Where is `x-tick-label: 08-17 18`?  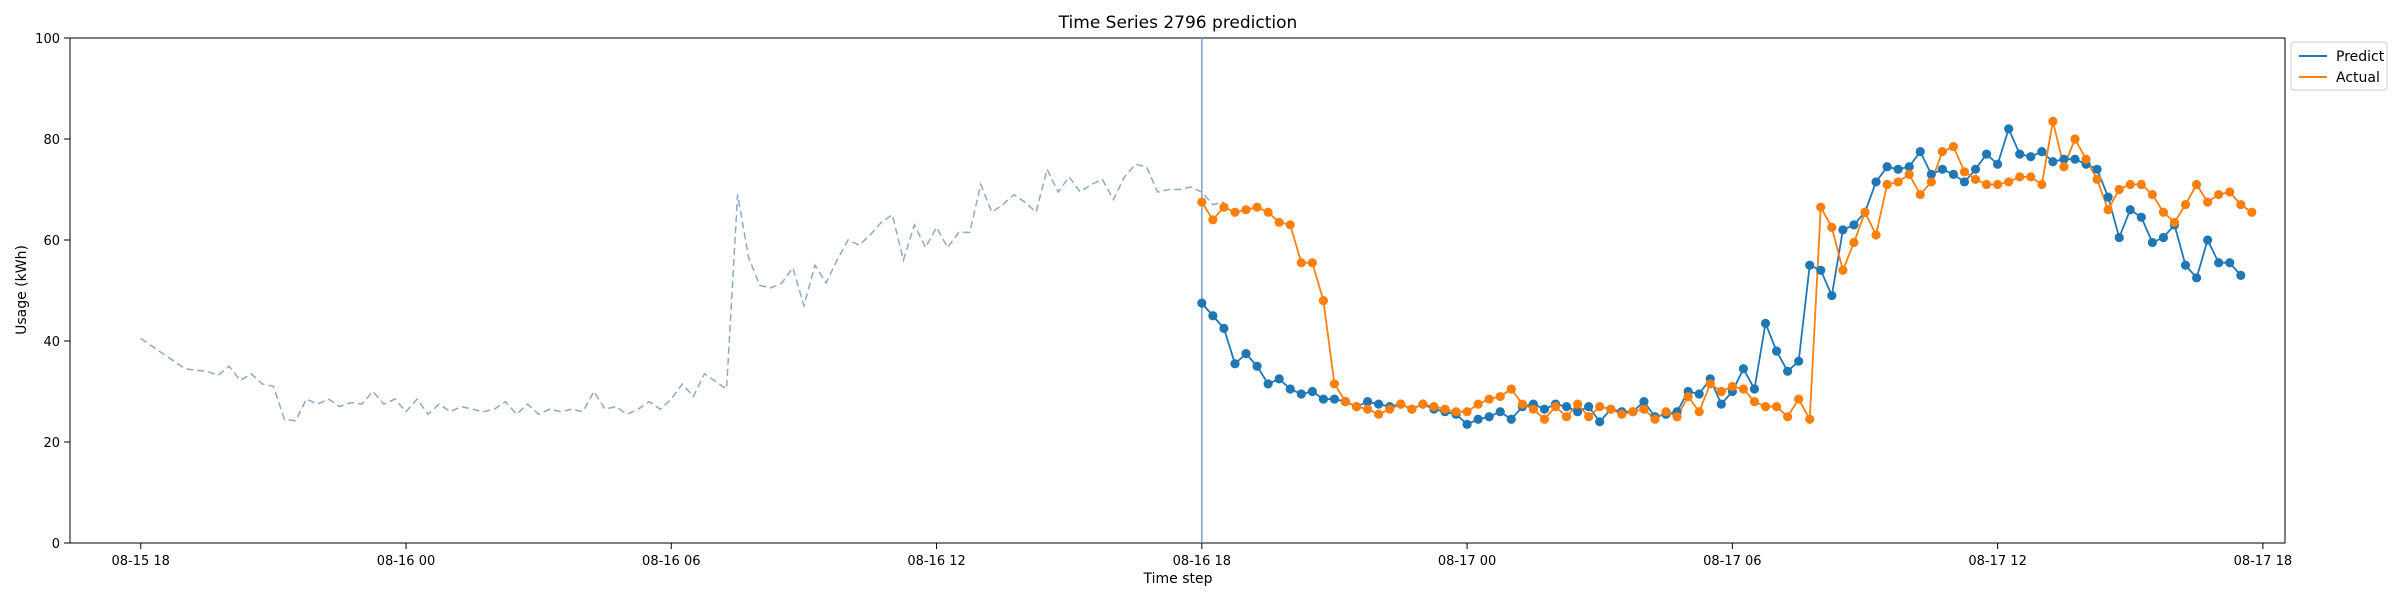
x-tick-label: 08-17 18 is located at coordinates (2263, 561).